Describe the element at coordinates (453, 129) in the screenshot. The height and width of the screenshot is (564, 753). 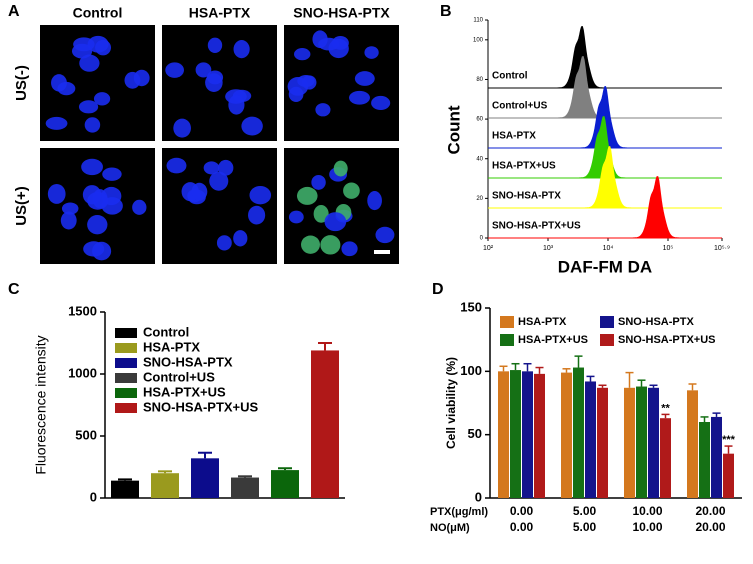
I see `y-axis-title: Count` at that location.